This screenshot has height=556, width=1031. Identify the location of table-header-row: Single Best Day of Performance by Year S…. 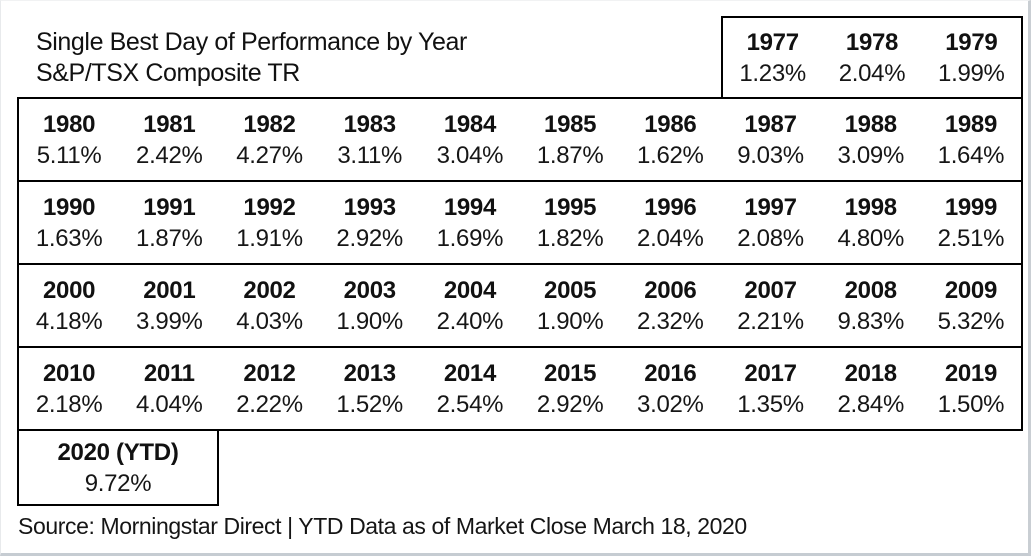
(520, 57).